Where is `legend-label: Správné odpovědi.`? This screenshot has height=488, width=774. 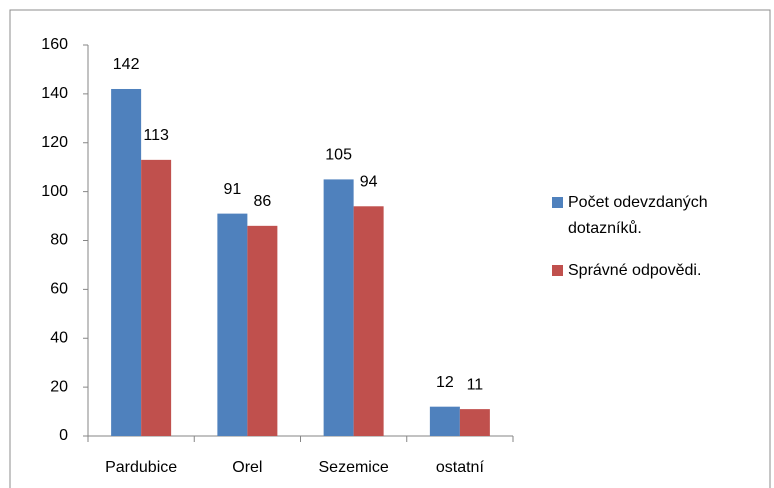
legend-label: Správné odpovědi. is located at coordinates (635, 270).